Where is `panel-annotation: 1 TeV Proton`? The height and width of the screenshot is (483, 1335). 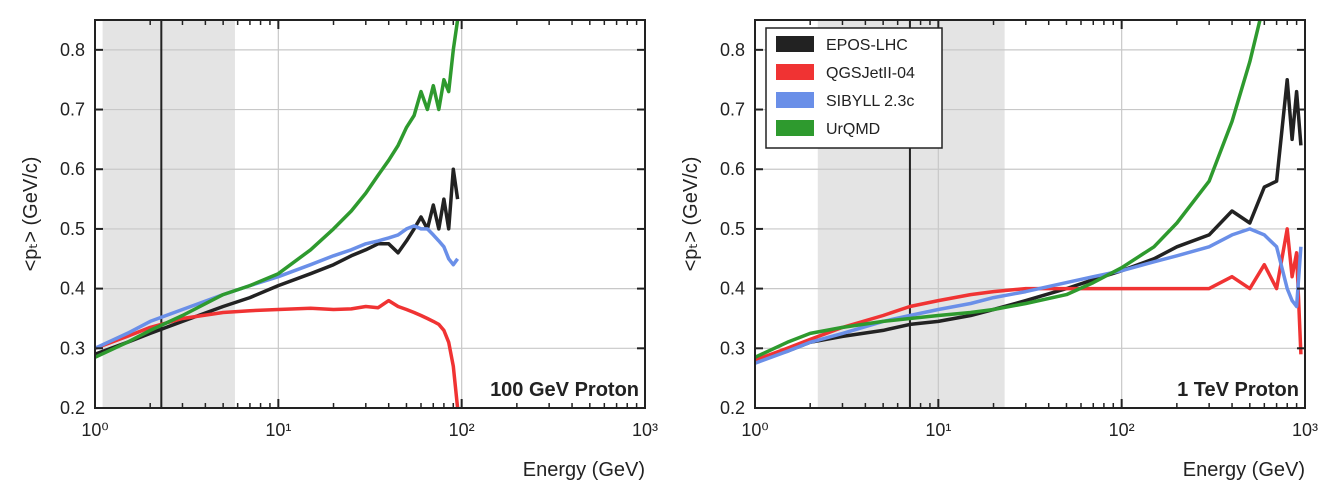
panel-annotation: 1 TeV Proton is located at coordinates (1238, 390).